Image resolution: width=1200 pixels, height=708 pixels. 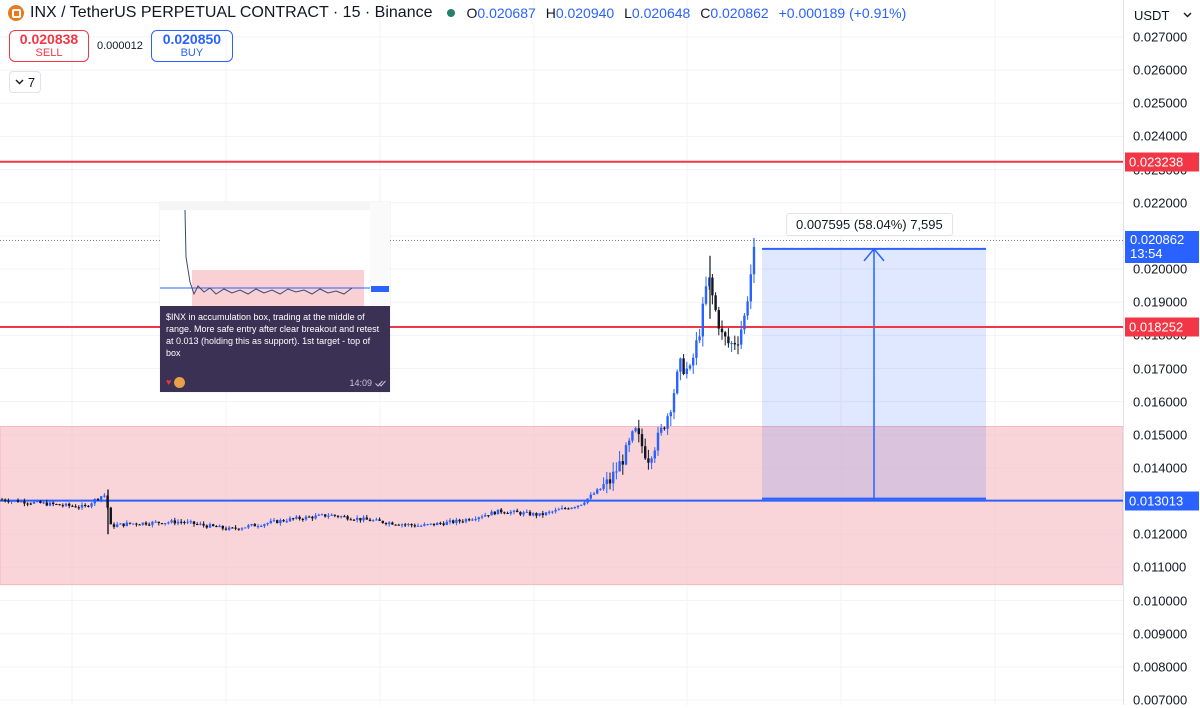 I want to click on support-tag: 0.013013, so click(x=1162, y=501).